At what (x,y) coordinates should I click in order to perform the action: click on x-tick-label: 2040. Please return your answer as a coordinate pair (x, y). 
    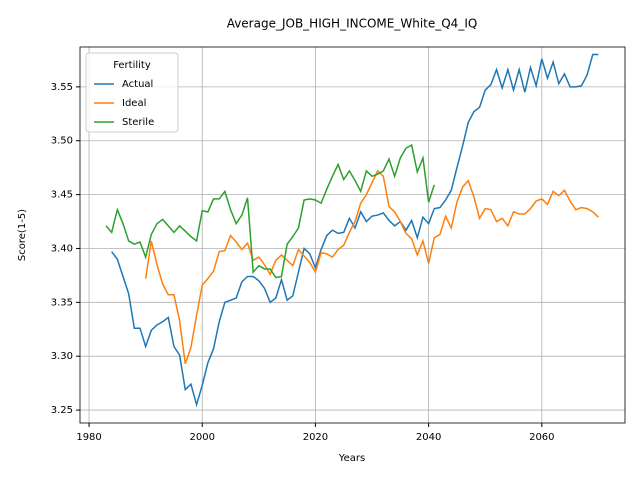
    Looking at the image, I should click on (428, 437).